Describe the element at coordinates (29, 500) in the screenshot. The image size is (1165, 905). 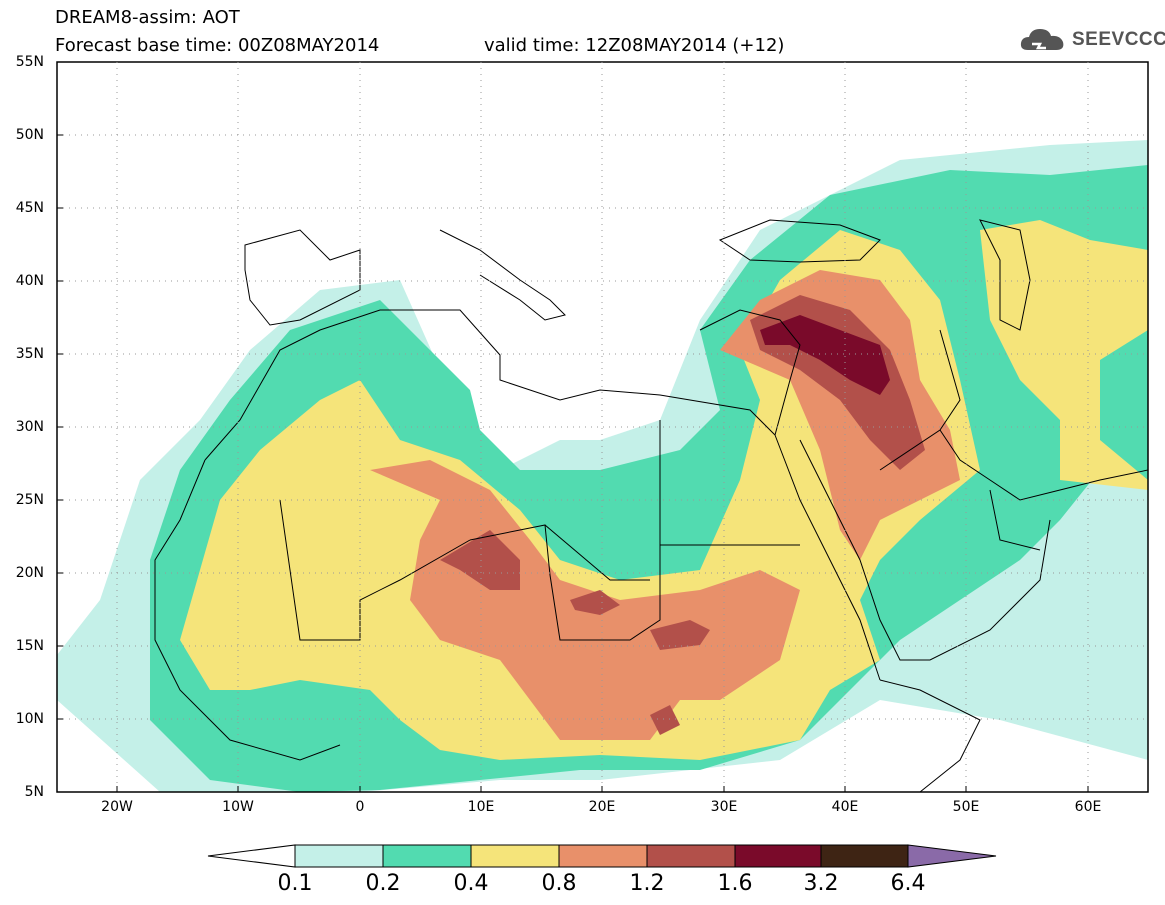
I see `lat-label-25n: 25N` at that location.